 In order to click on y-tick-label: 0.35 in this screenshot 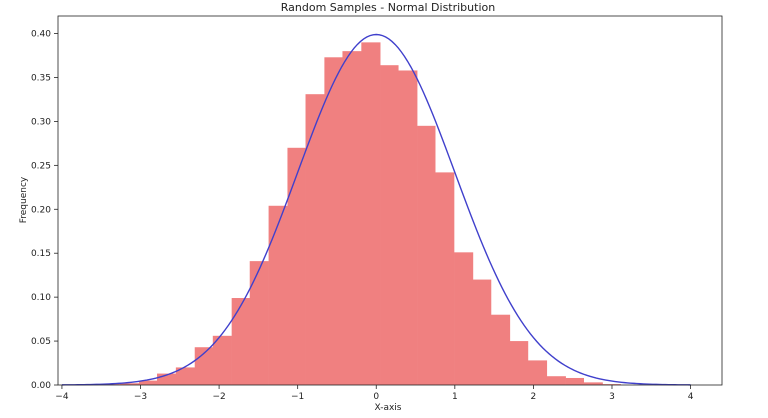, I will do `click(41, 79)`.